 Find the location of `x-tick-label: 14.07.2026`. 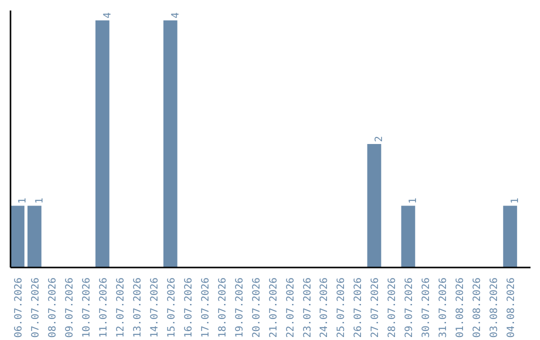

x-tick-label: 14.07.2026 is located at coordinates (154, 307).